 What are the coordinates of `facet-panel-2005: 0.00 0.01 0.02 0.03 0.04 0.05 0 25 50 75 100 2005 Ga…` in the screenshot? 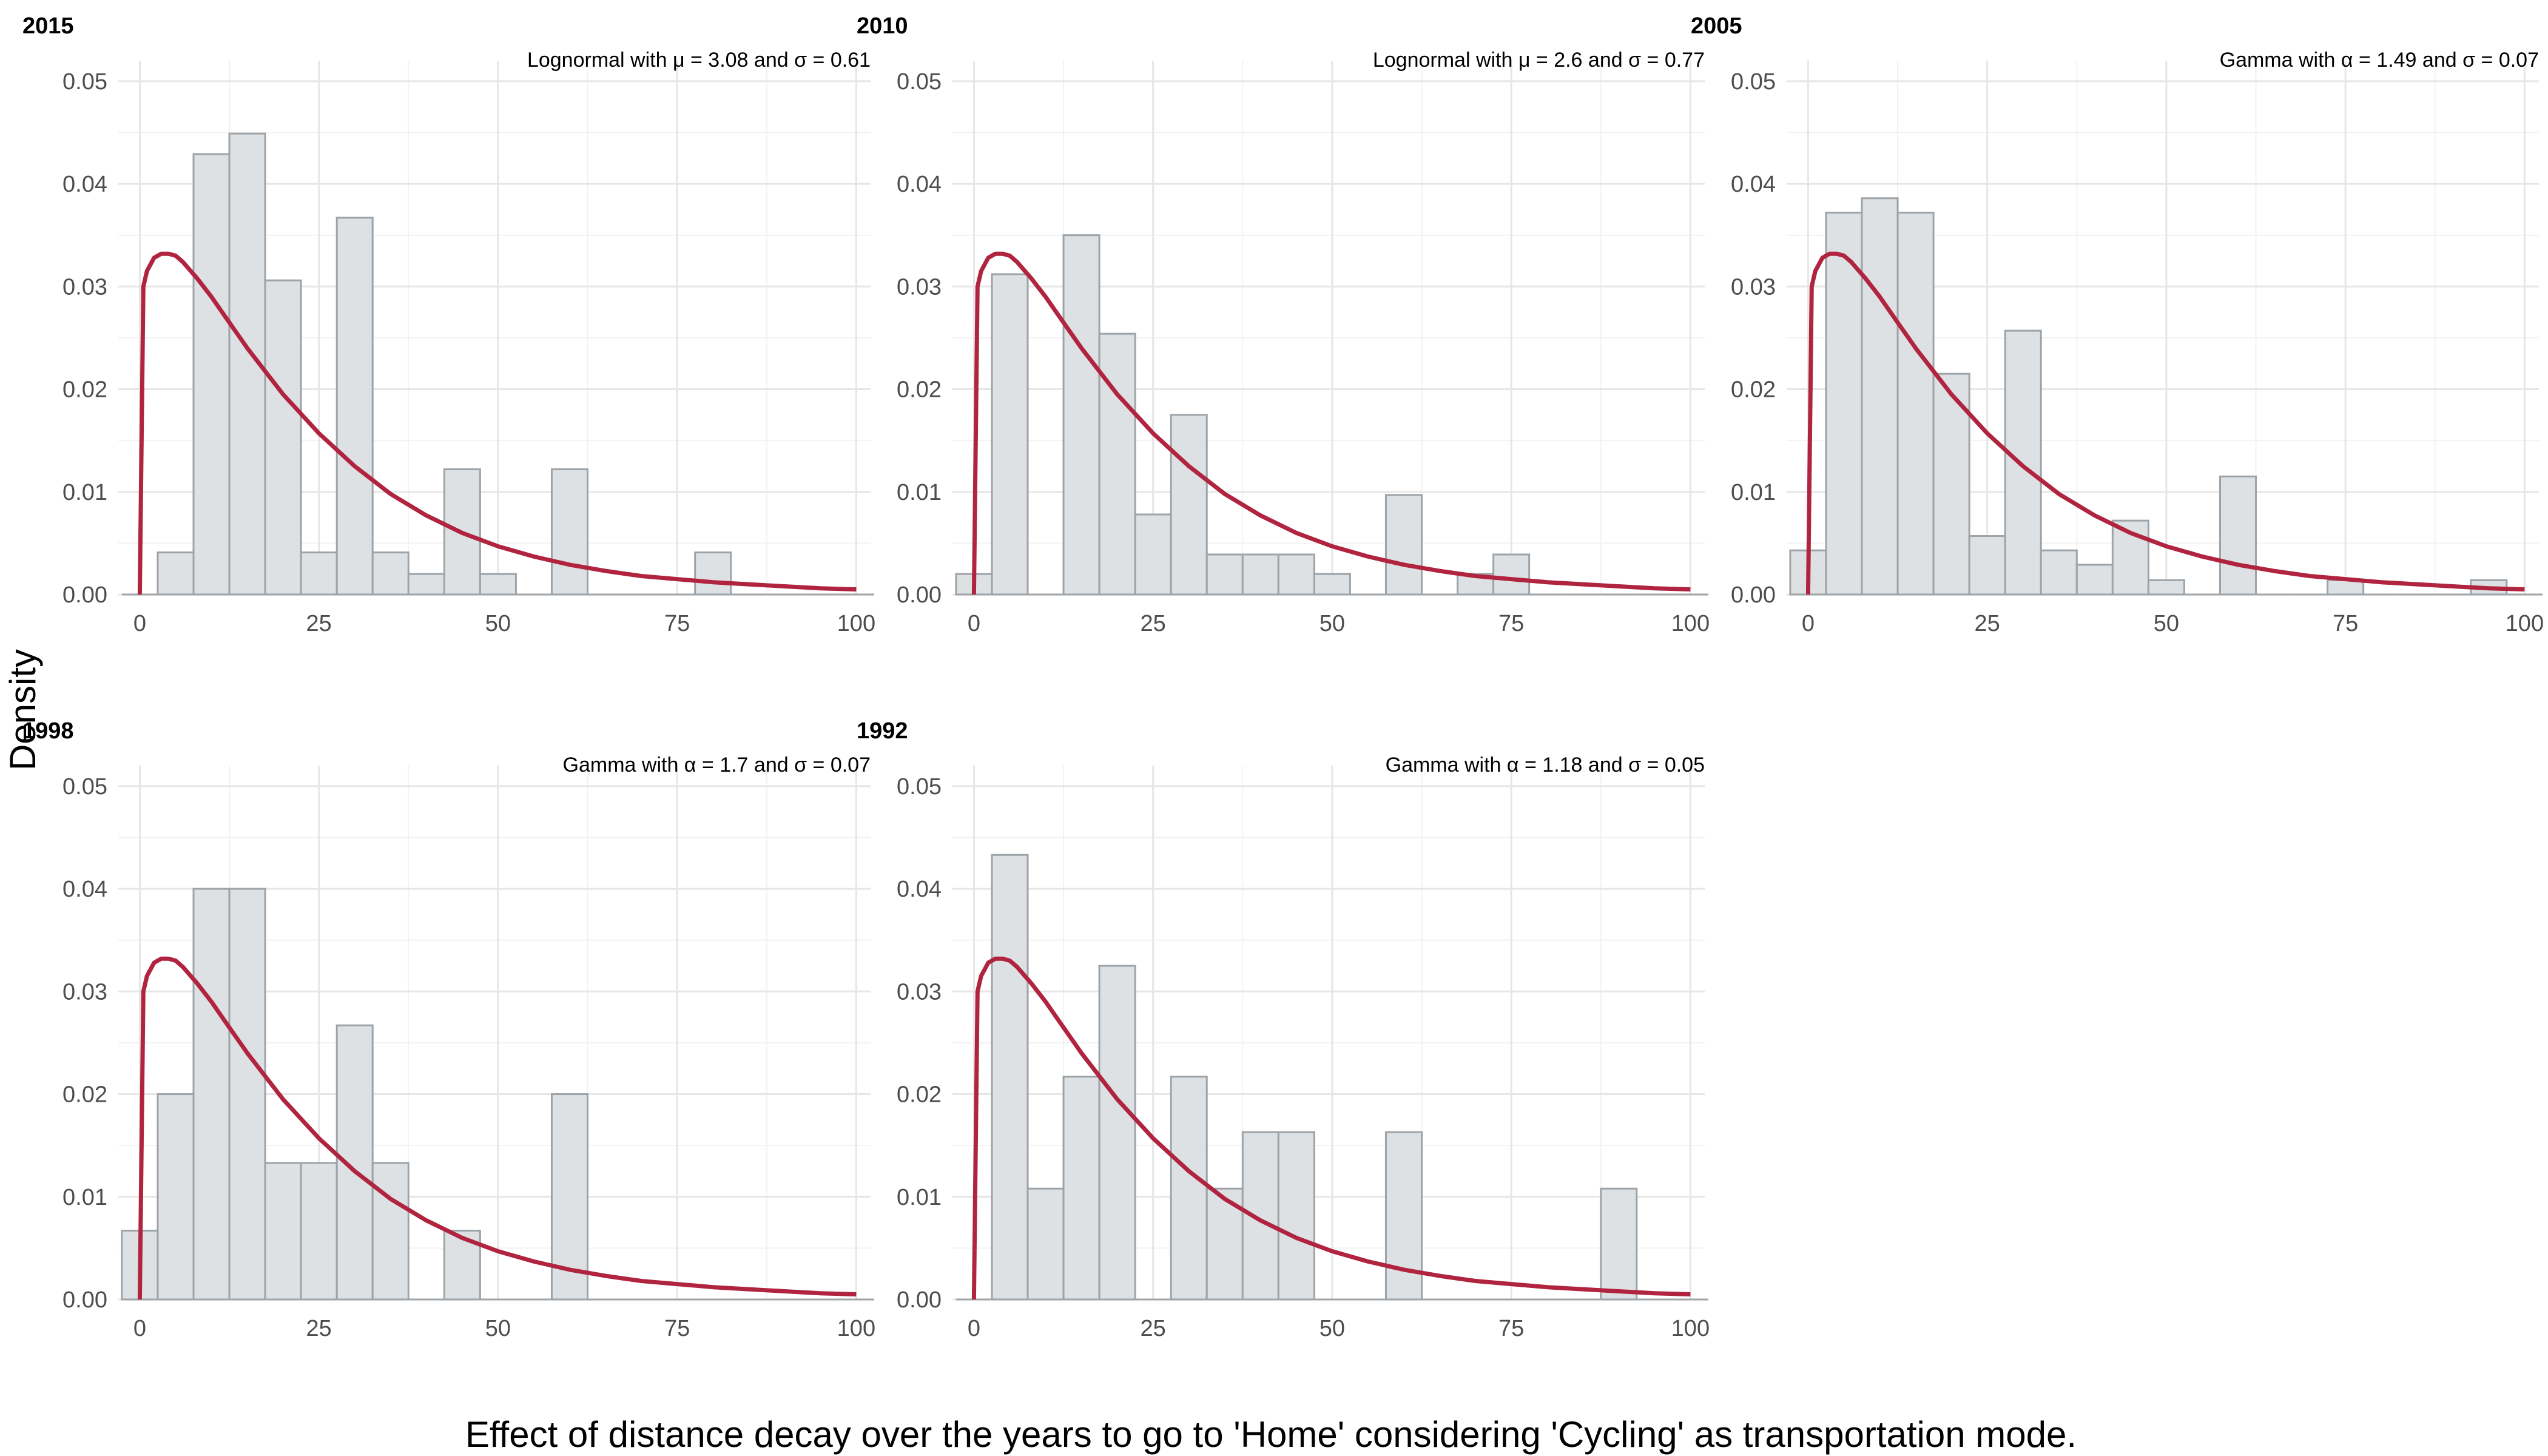 It's located at (2117, 324).